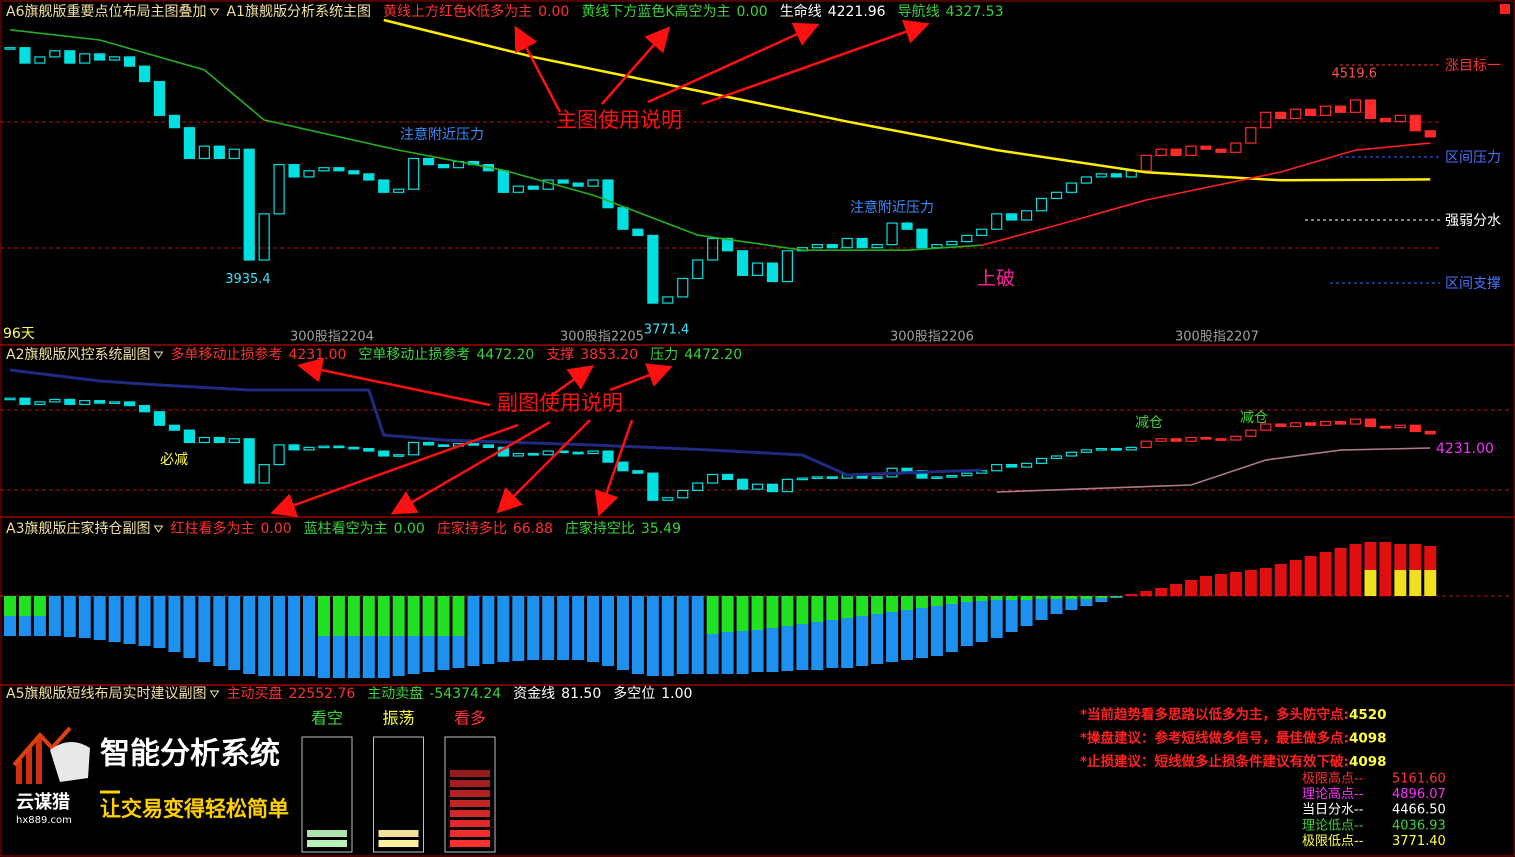  I want to click on advice-value: 4520, so click(1368, 715).